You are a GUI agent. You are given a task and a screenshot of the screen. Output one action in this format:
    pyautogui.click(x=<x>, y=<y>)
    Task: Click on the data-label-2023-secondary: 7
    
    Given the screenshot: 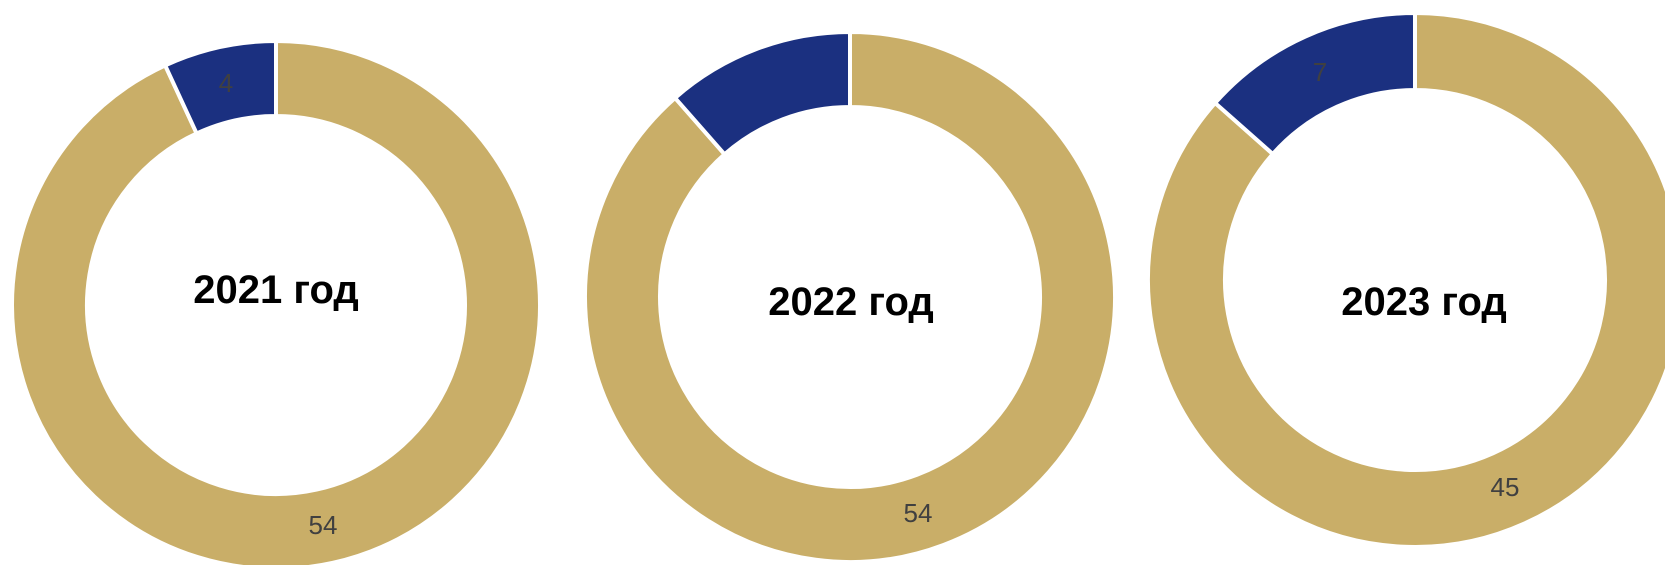 What is the action you would take?
    pyautogui.click(x=1320, y=72)
    